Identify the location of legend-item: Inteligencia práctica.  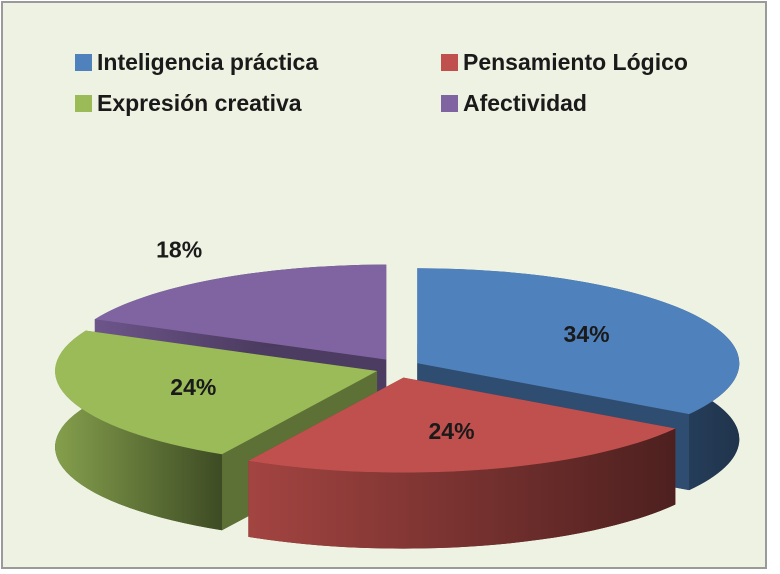
(196, 62).